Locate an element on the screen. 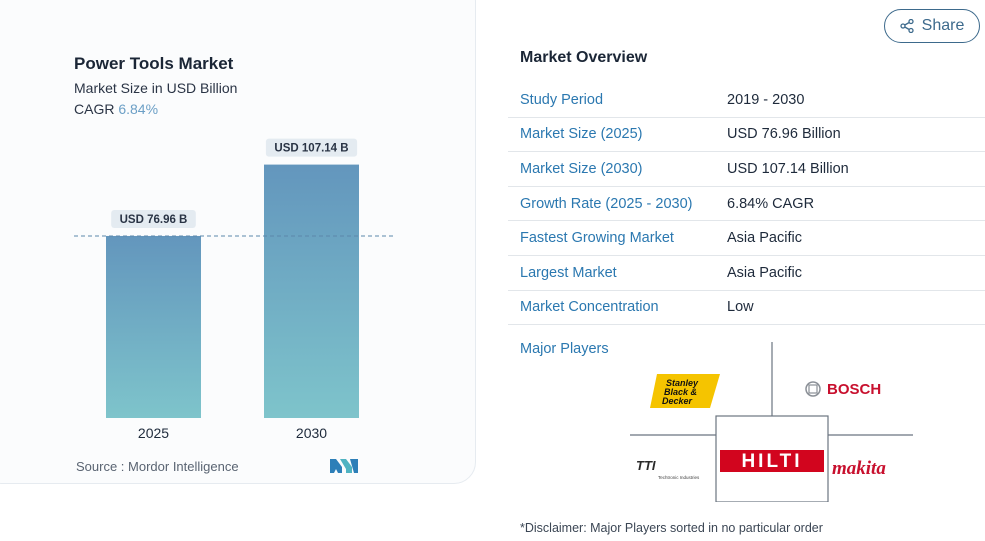 The width and height of the screenshot is (985, 541). mordor-logo-icon is located at coordinates (344, 466).